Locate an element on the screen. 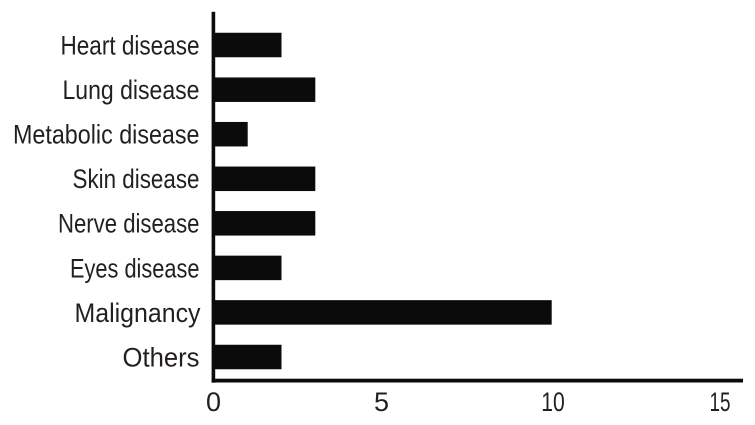 This screenshot has height=425, width=755. svg-text: Others is located at coordinates (161, 357).